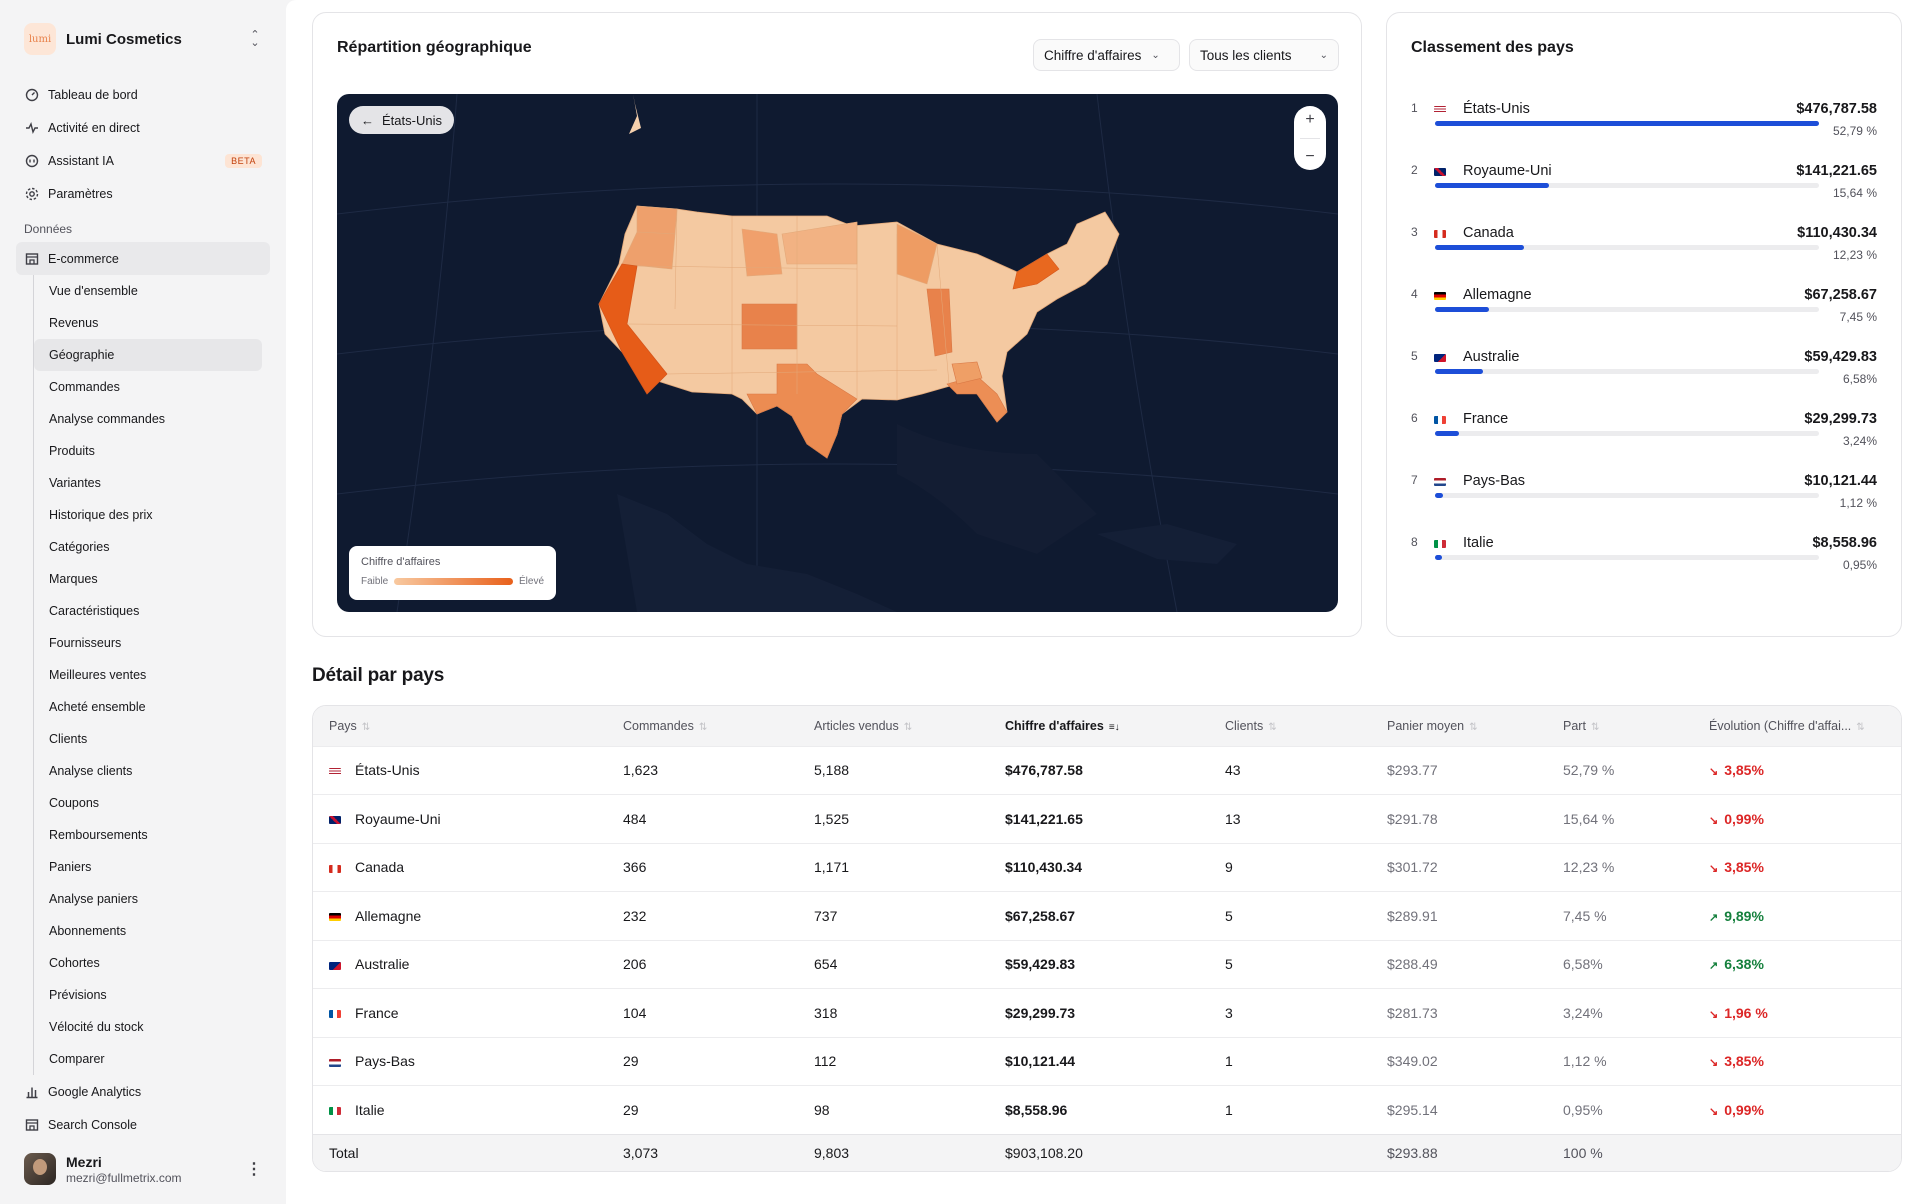 This screenshot has width=1932, height=1204. Describe the element at coordinates (143, 1124) in the screenshot. I see `nav-item-search-console: Search Console` at that location.